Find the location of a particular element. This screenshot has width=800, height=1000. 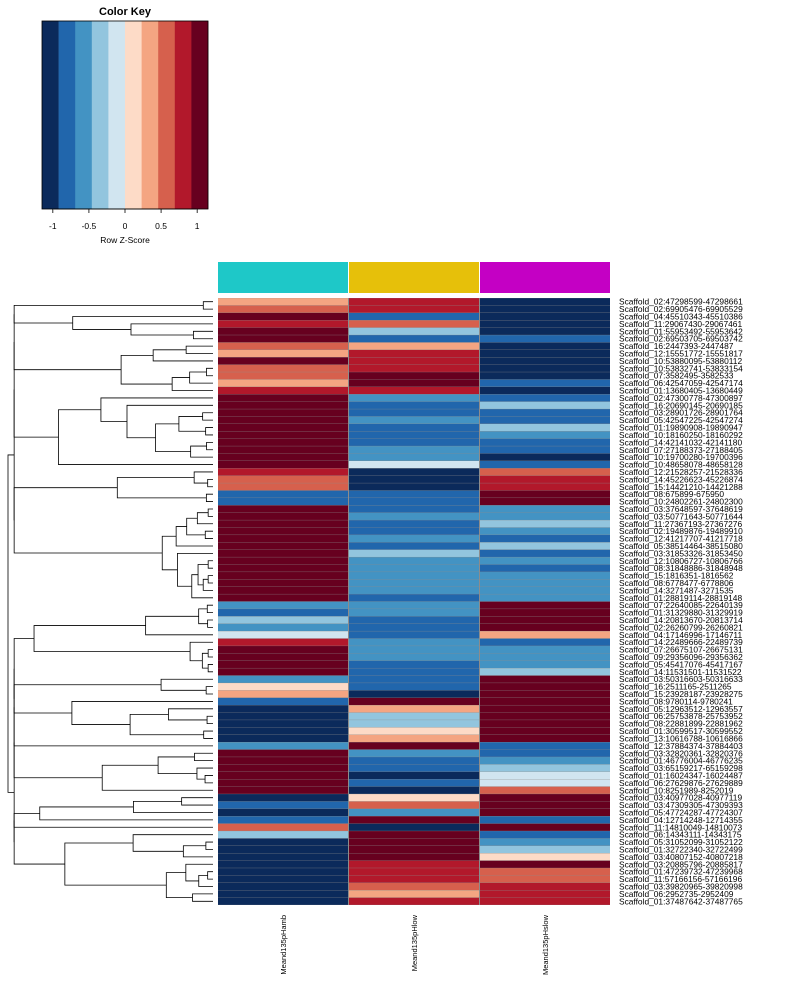

row-label: Scaffold_12:10806727-10806766 is located at coordinates (681, 561).